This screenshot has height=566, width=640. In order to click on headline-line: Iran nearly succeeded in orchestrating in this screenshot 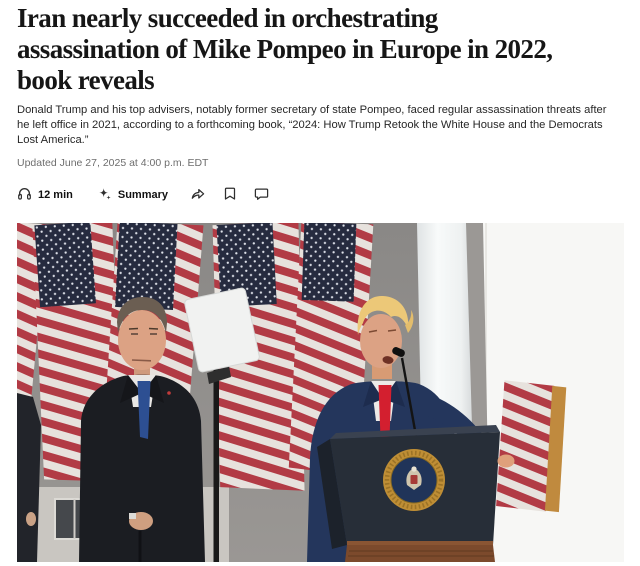, I will do `click(227, 18)`.